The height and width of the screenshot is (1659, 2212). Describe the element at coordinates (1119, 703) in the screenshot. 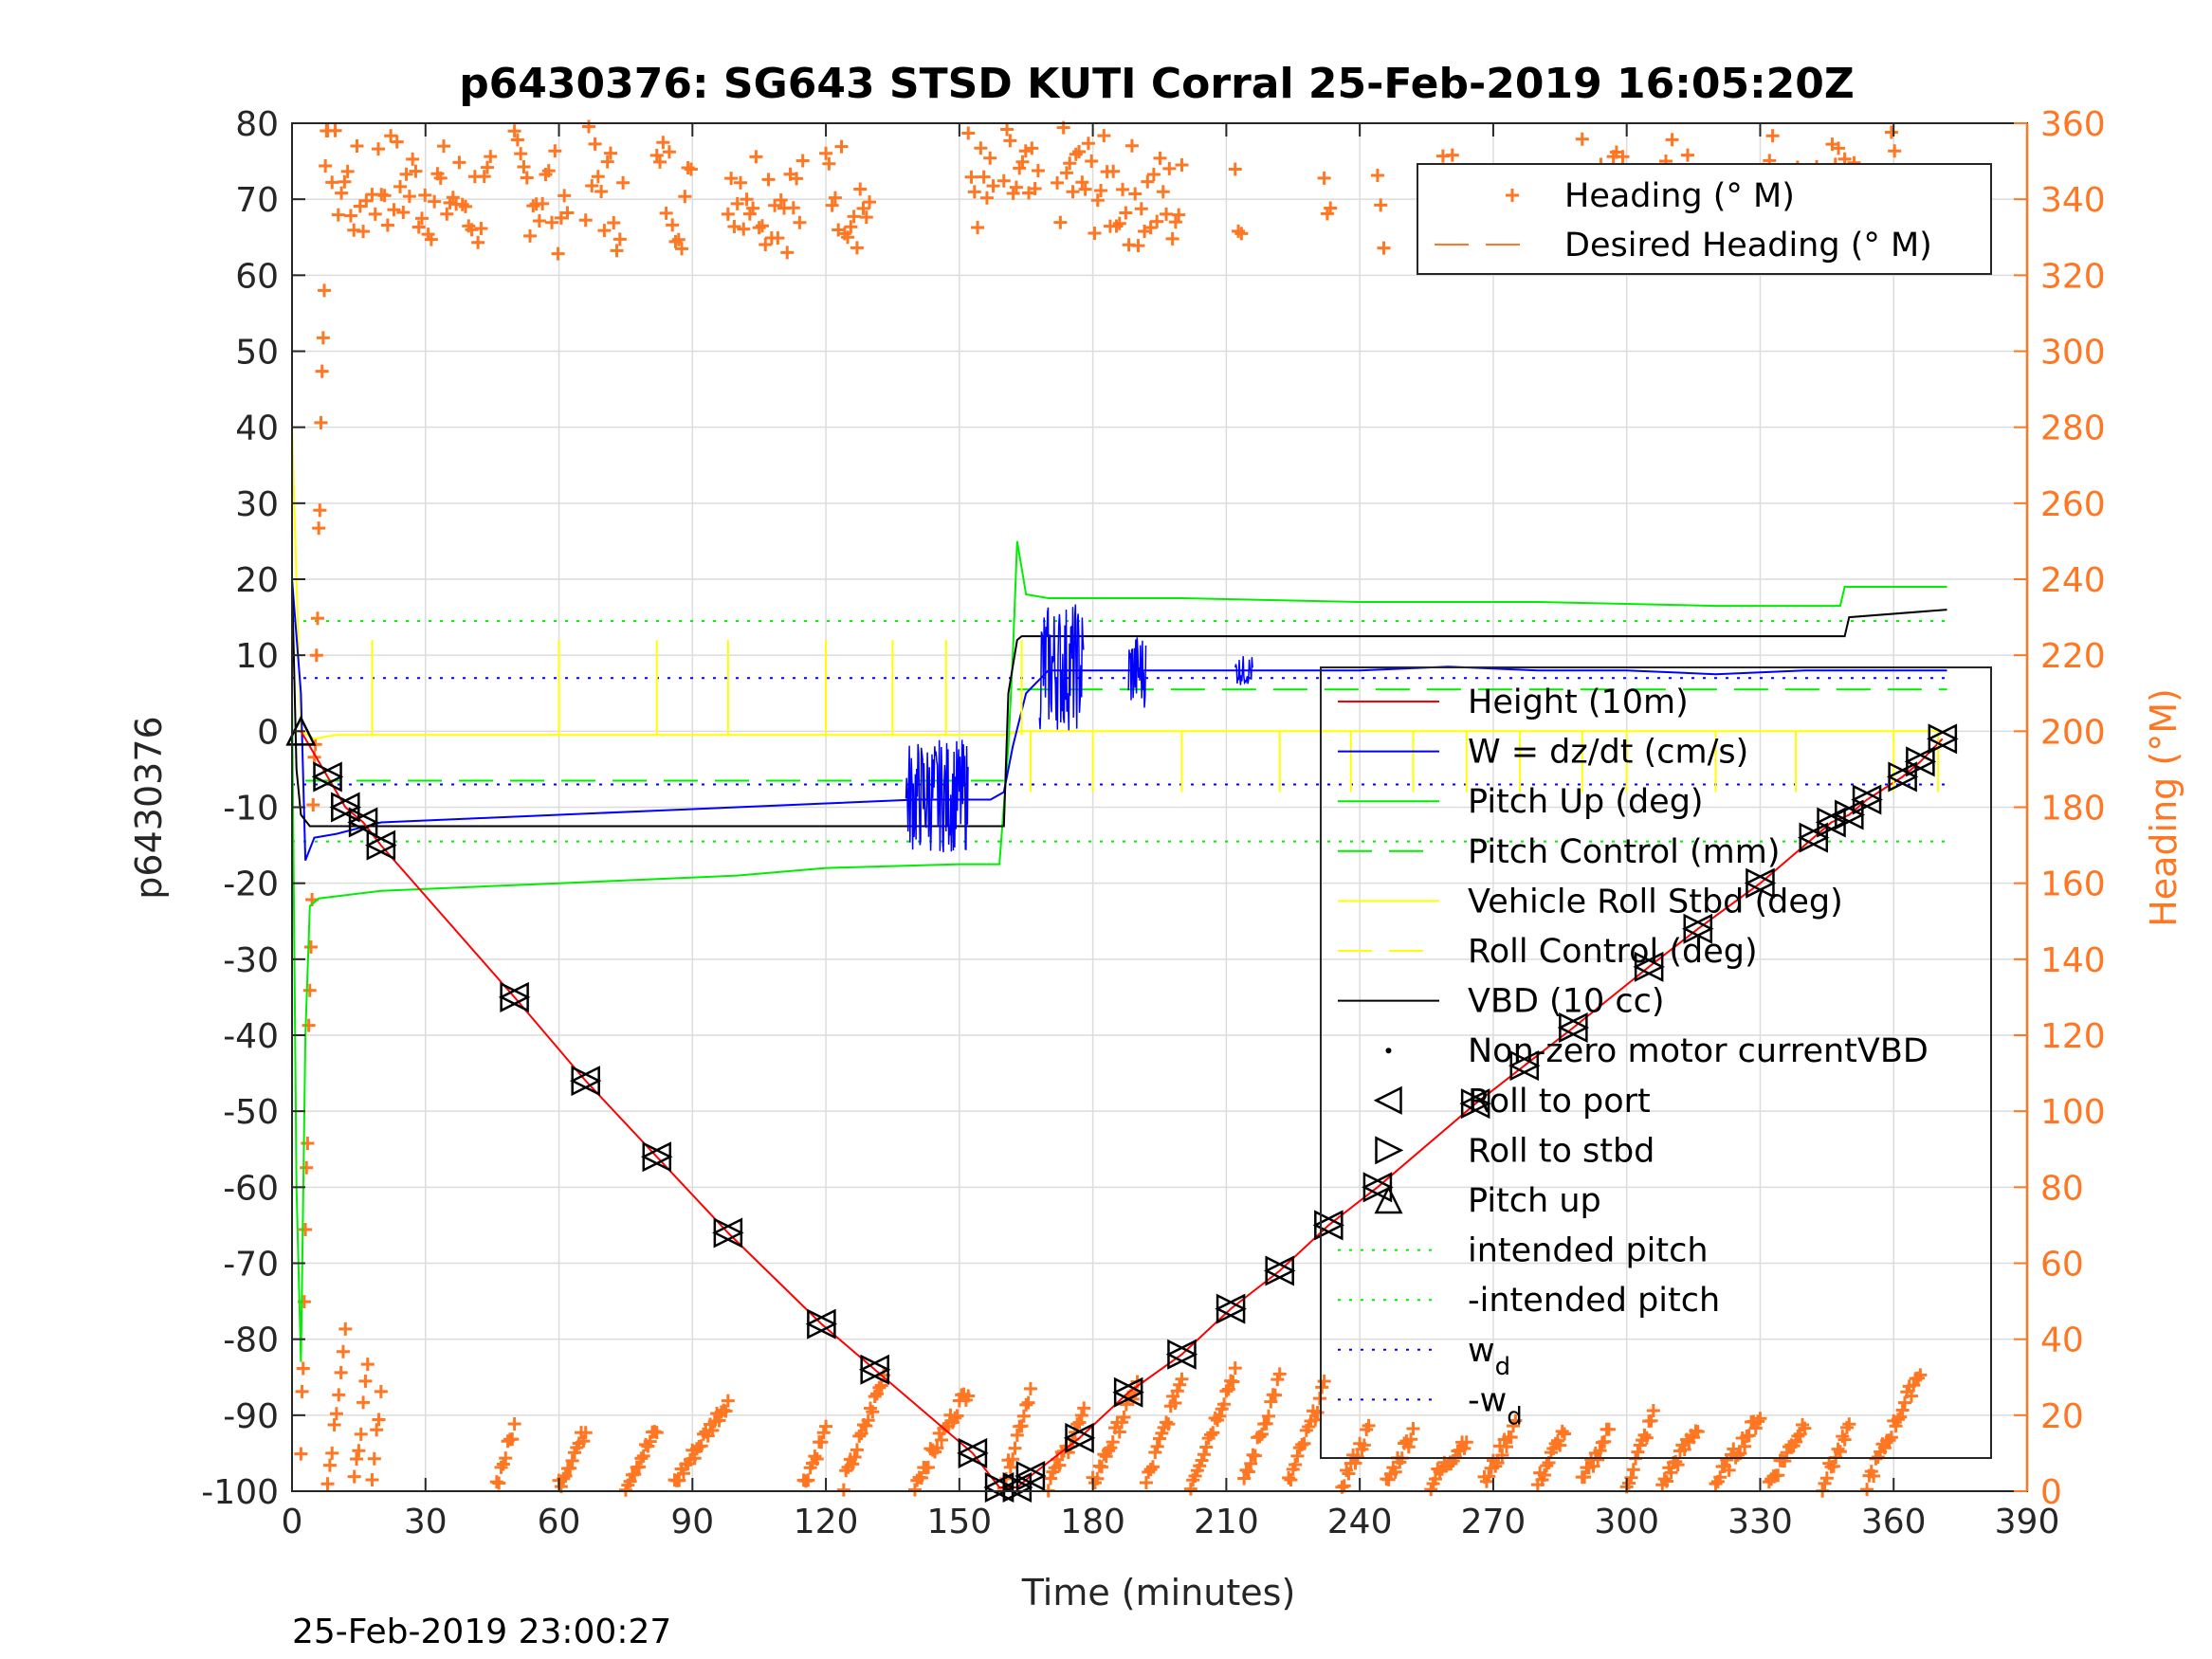

I see `vbd-line` at that location.